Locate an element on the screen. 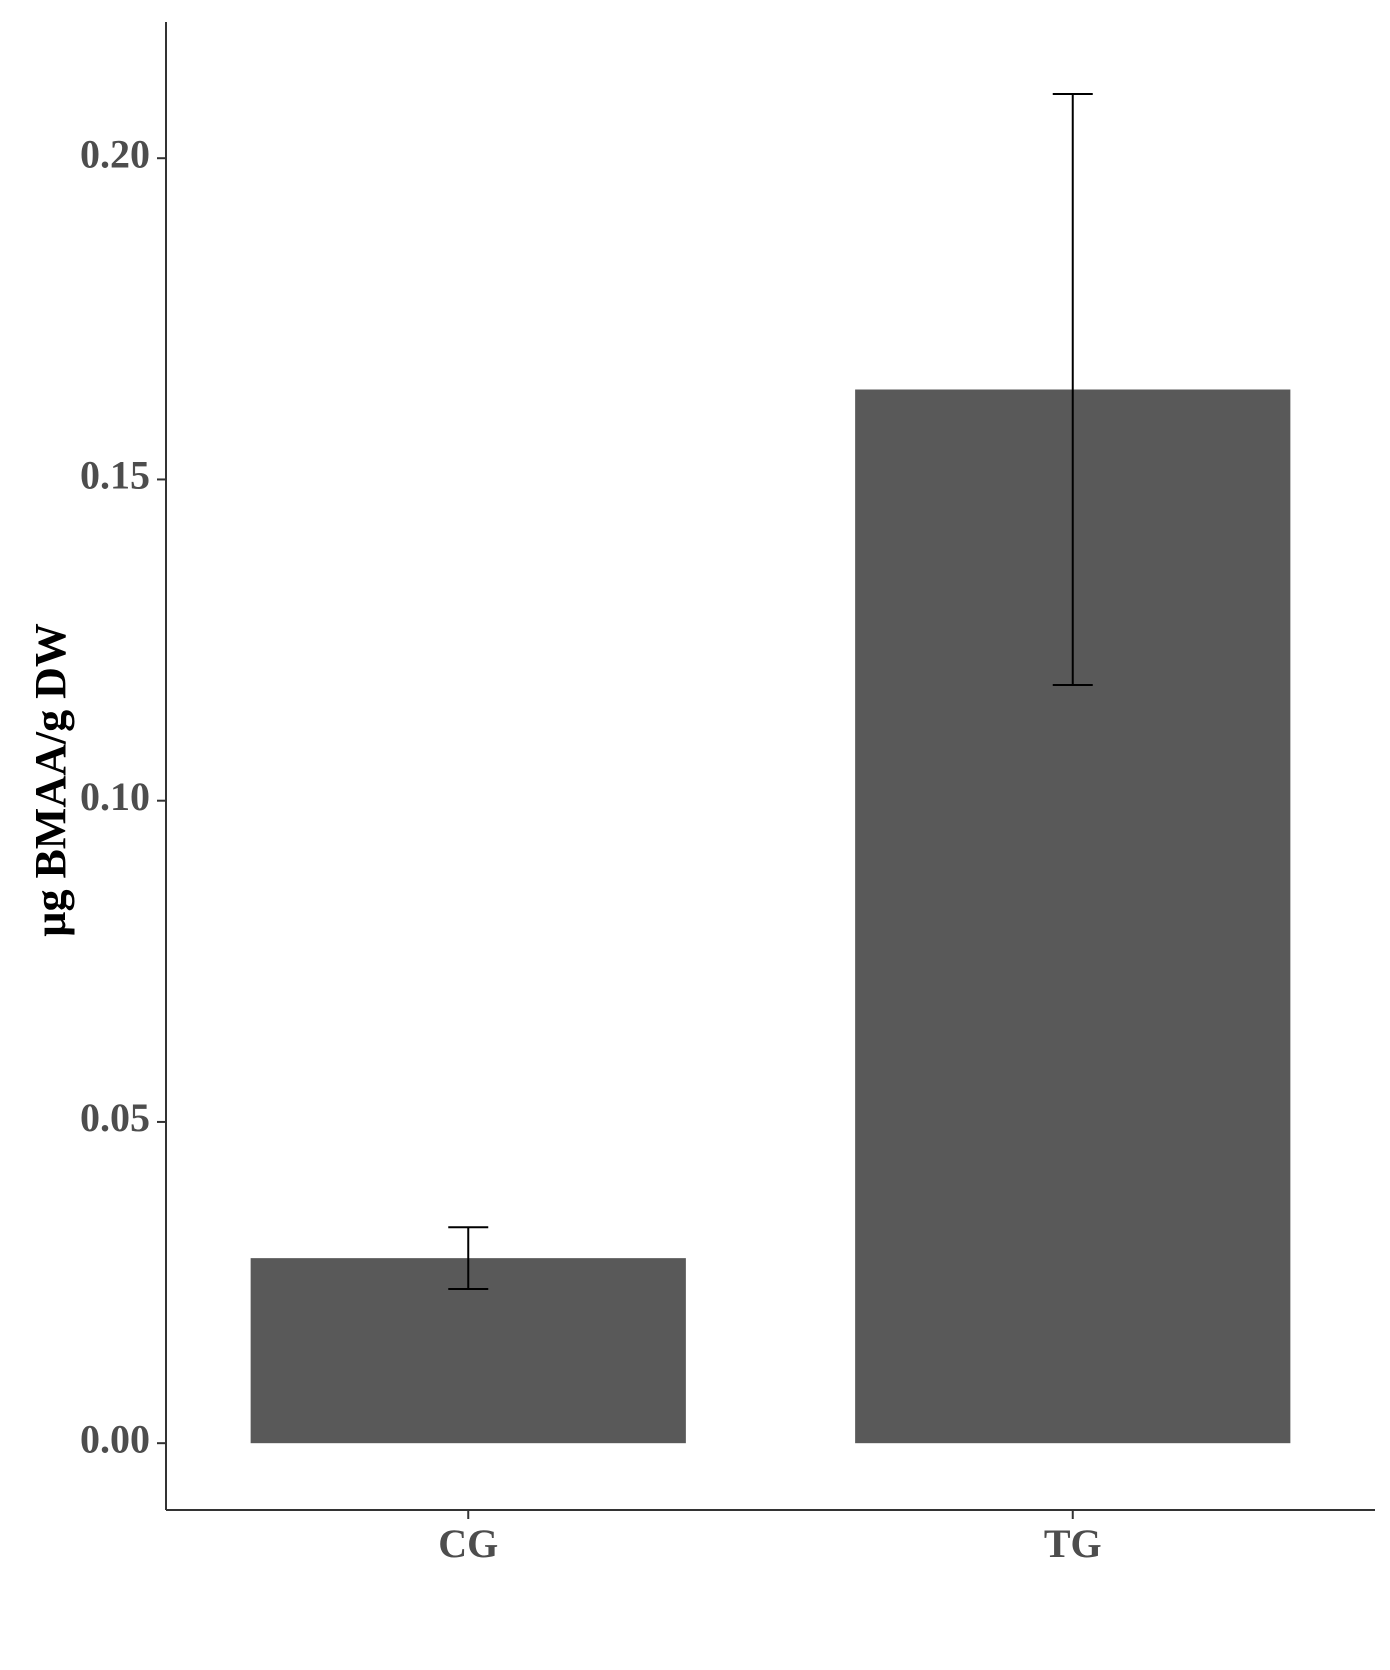 This screenshot has height=1670, width=1390. x-tick-label: CG is located at coordinates (468, 1543).